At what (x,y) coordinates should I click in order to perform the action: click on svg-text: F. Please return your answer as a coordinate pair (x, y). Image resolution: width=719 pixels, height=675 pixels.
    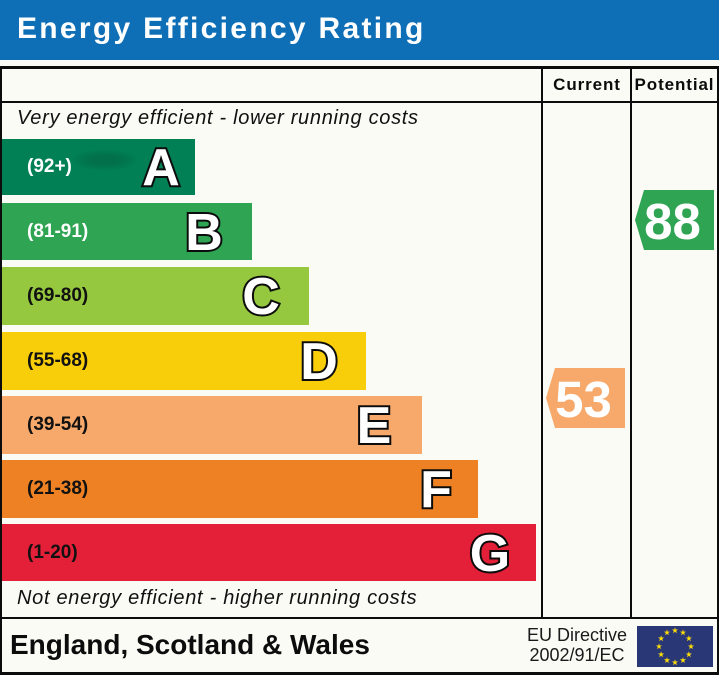
    Looking at the image, I should click on (436, 489).